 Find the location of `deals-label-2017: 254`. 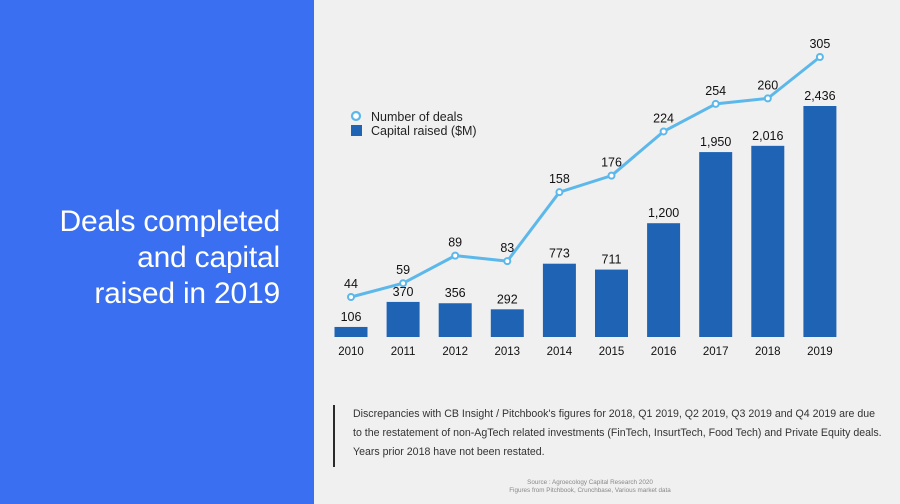

deals-label-2017: 254 is located at coordinates (715, 91).